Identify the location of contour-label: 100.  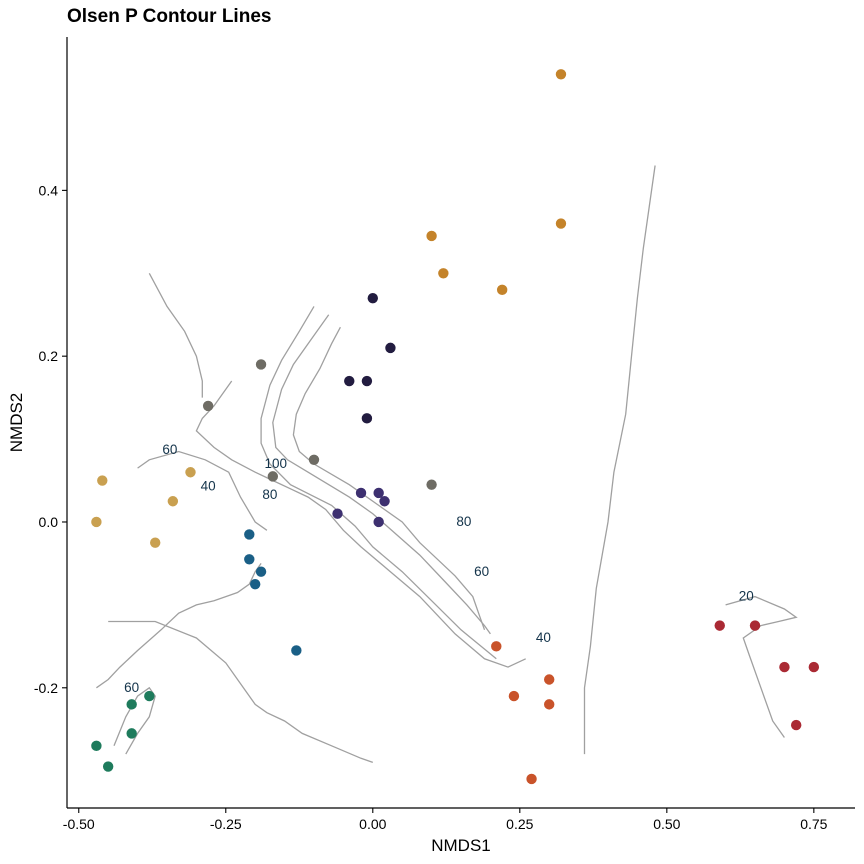
(275, 463).